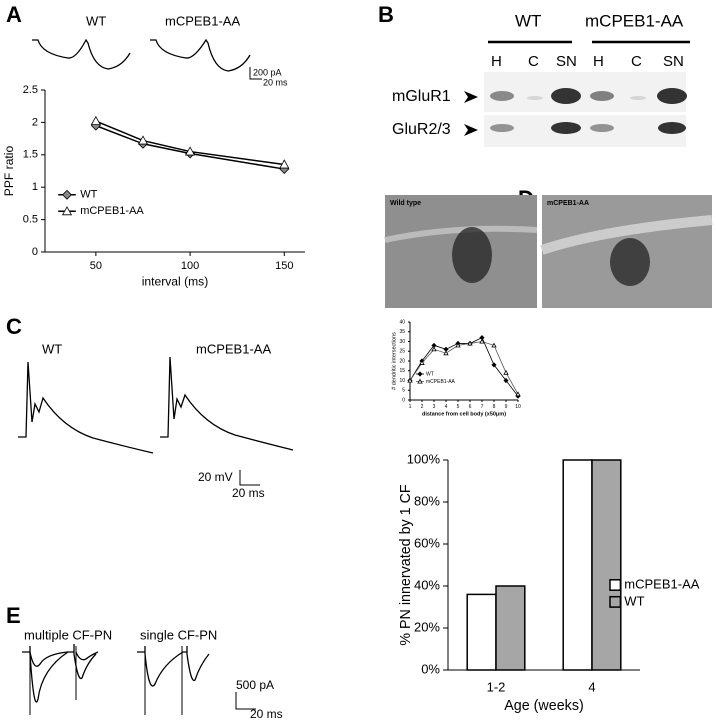 The image size is (716, 720). What do you see at coordinates (52, 348) in the screenshot?
I see `trace-label: WT` at bounding box center [52, 348].